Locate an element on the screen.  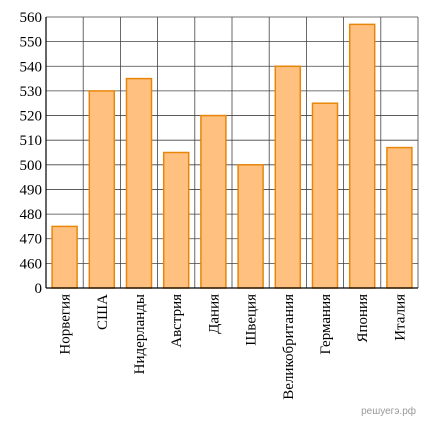
x-tick-label: Германия is located at coordinates (326, 324).